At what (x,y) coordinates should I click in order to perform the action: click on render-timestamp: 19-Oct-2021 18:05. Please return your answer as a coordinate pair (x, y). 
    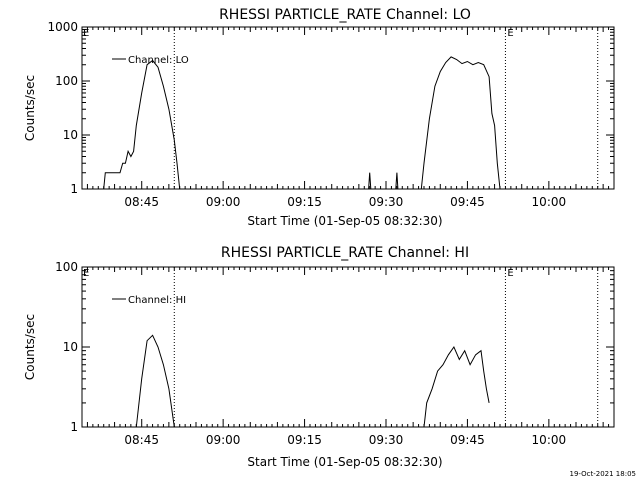
    Looking at the image, I should click on (602, 474).